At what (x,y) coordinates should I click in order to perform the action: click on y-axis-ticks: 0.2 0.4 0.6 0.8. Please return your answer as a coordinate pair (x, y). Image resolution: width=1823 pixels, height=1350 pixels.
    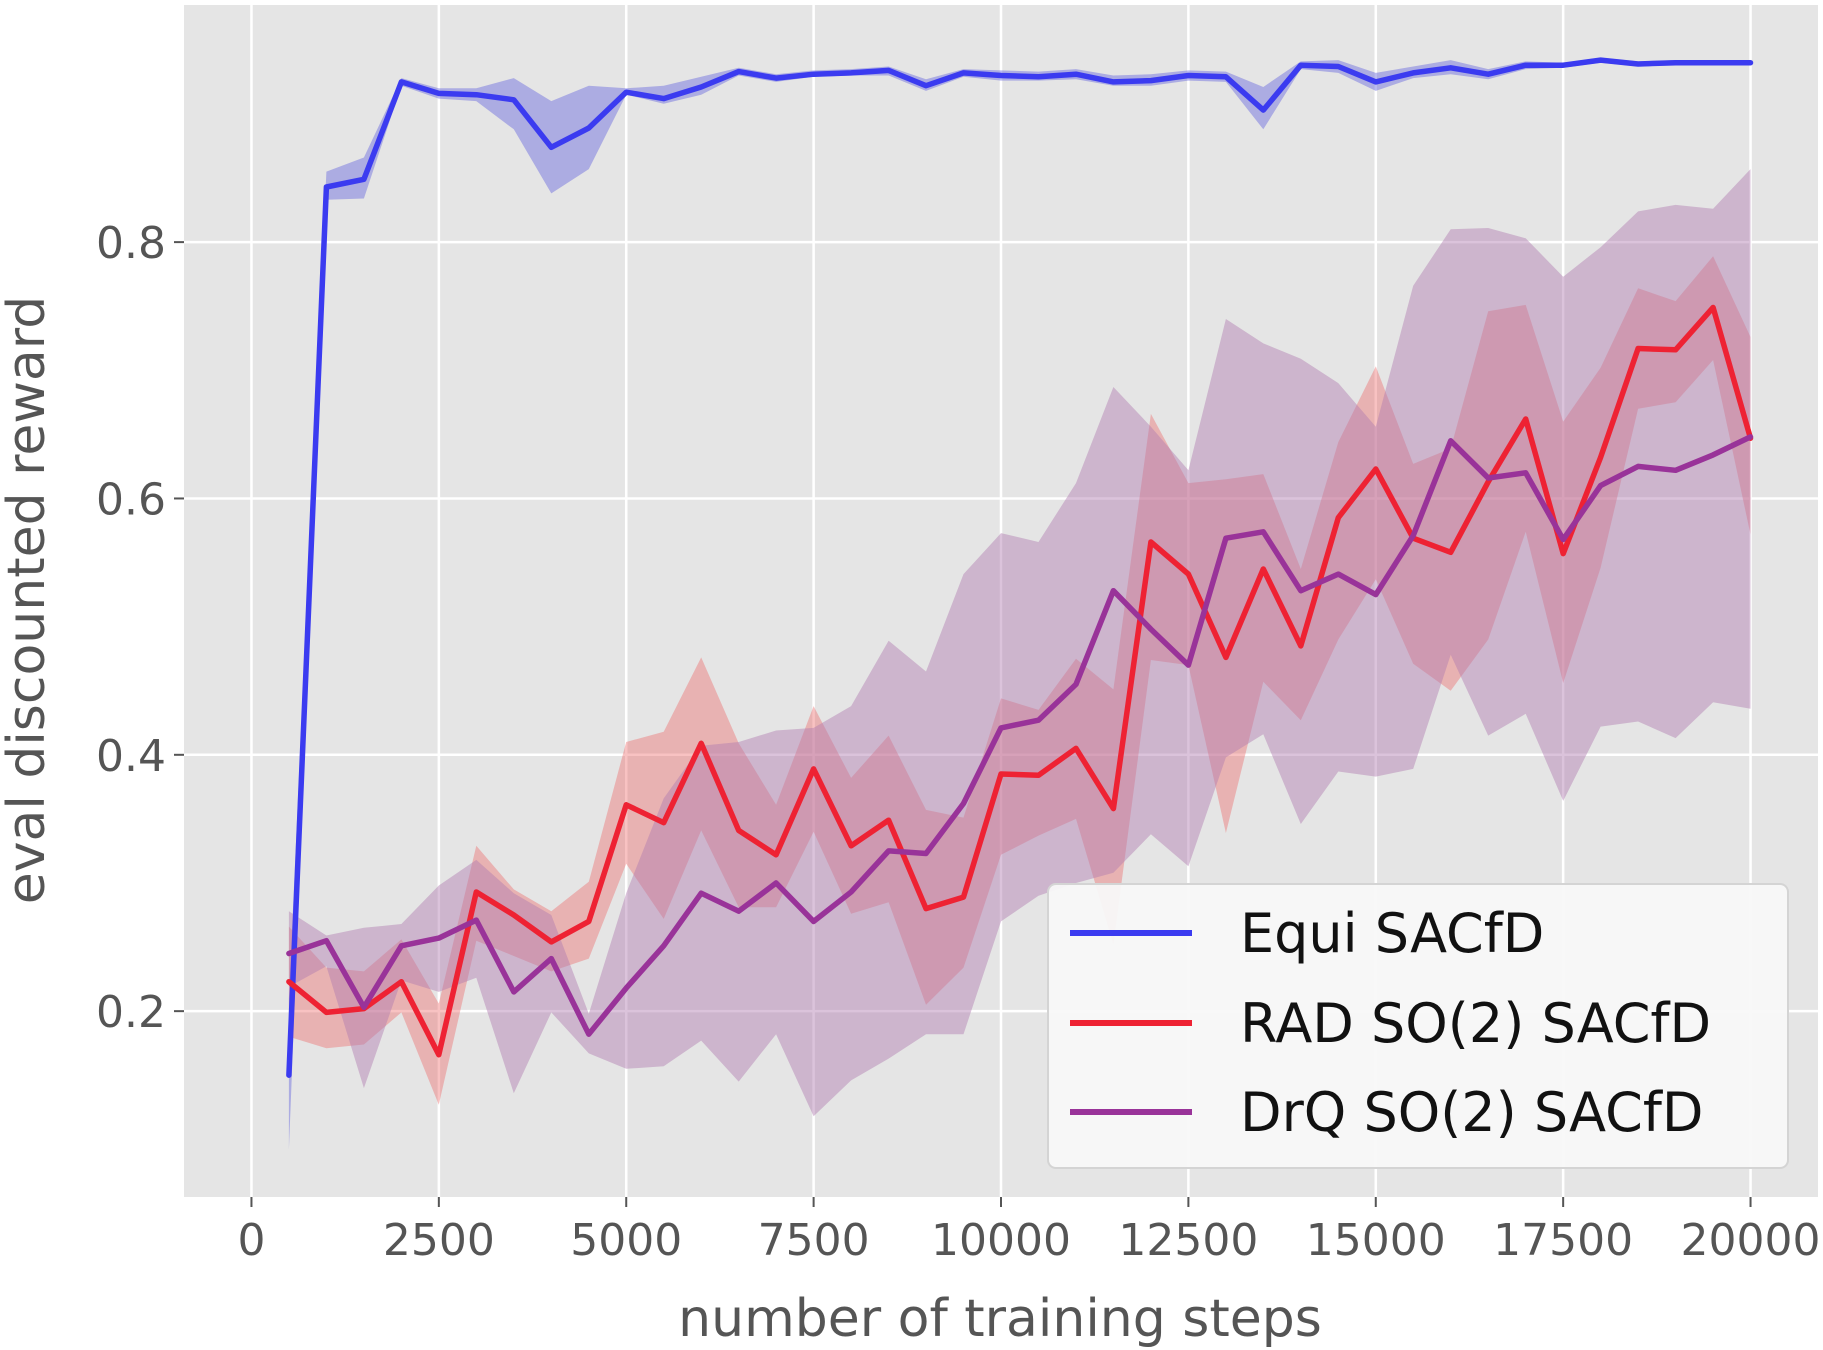
    Looking at the image, I should click on (140, 628).